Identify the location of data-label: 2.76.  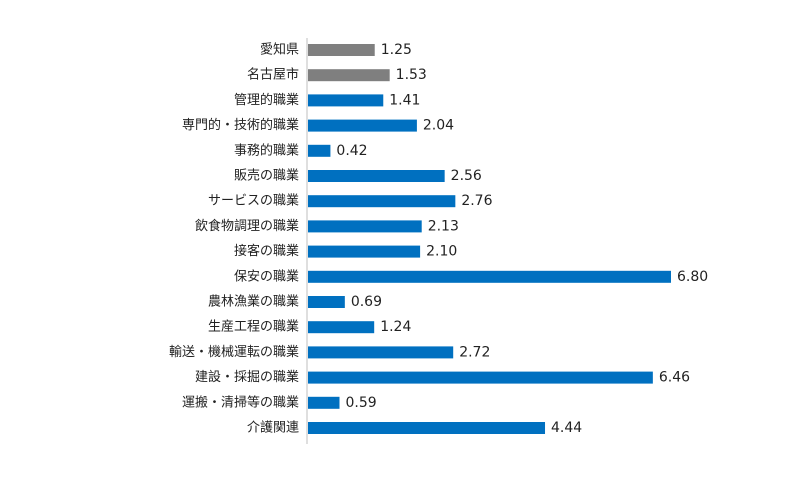
(476, 201).